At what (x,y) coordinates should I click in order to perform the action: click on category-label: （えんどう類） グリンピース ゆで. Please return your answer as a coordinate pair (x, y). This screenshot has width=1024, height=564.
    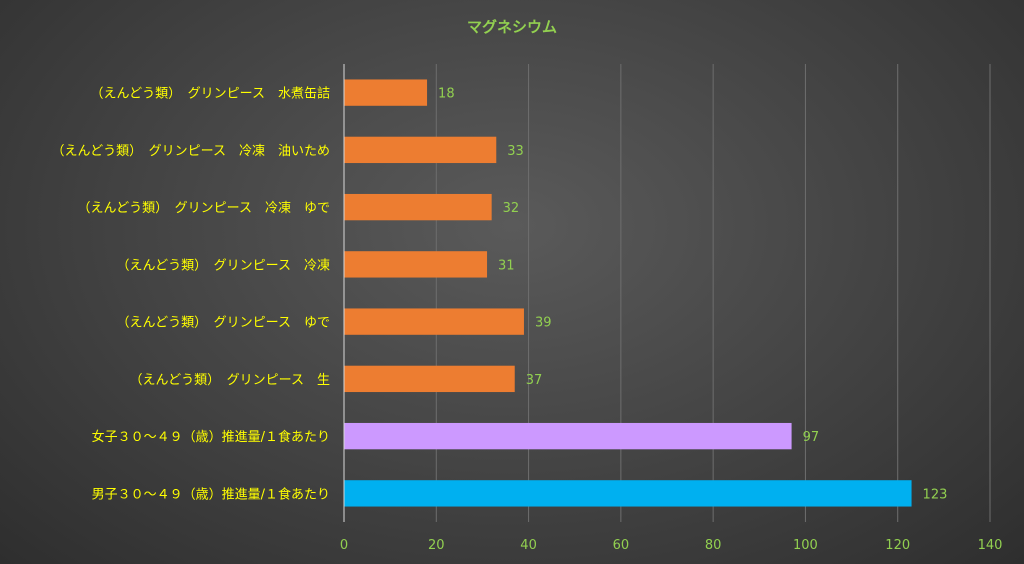
    Looking at the image, I should click on (223, 323).